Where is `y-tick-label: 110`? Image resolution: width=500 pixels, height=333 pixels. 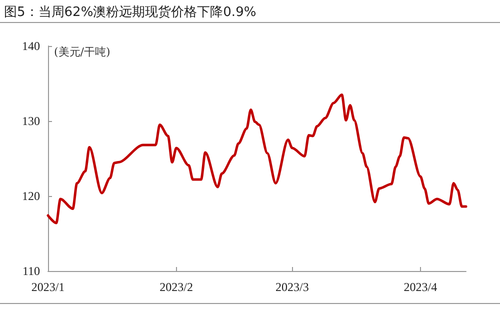 y-tick-label: 110 is located at coordinates (31, 271).